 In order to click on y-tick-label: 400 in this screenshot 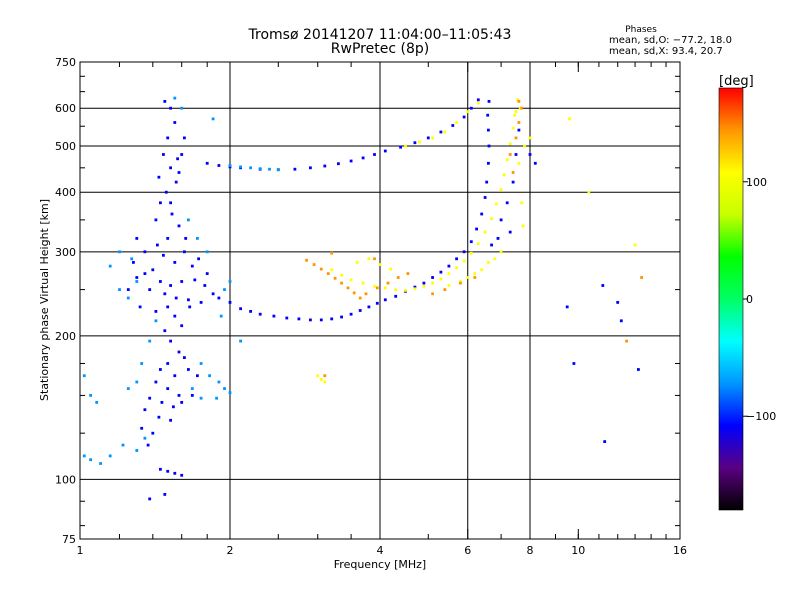, I will do `click(65, 192)`.